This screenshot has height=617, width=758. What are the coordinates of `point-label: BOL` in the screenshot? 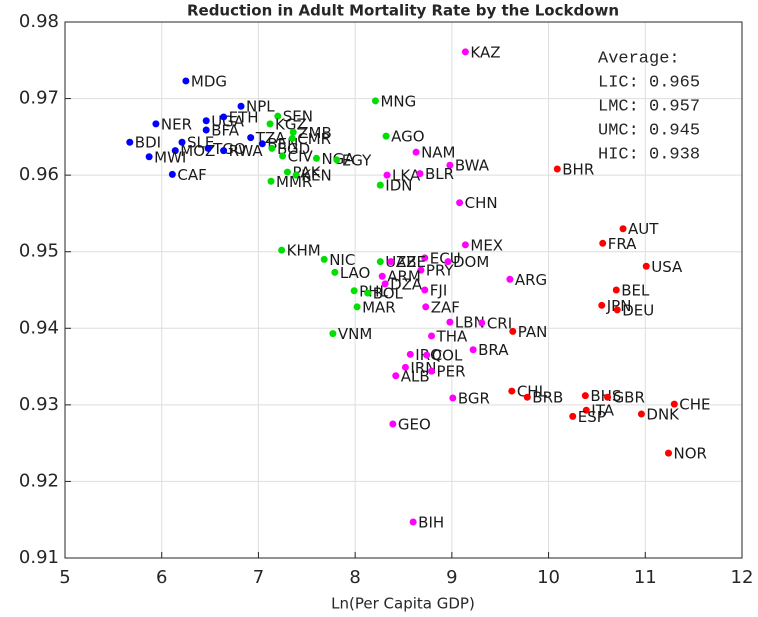 It's located at (388, 294).